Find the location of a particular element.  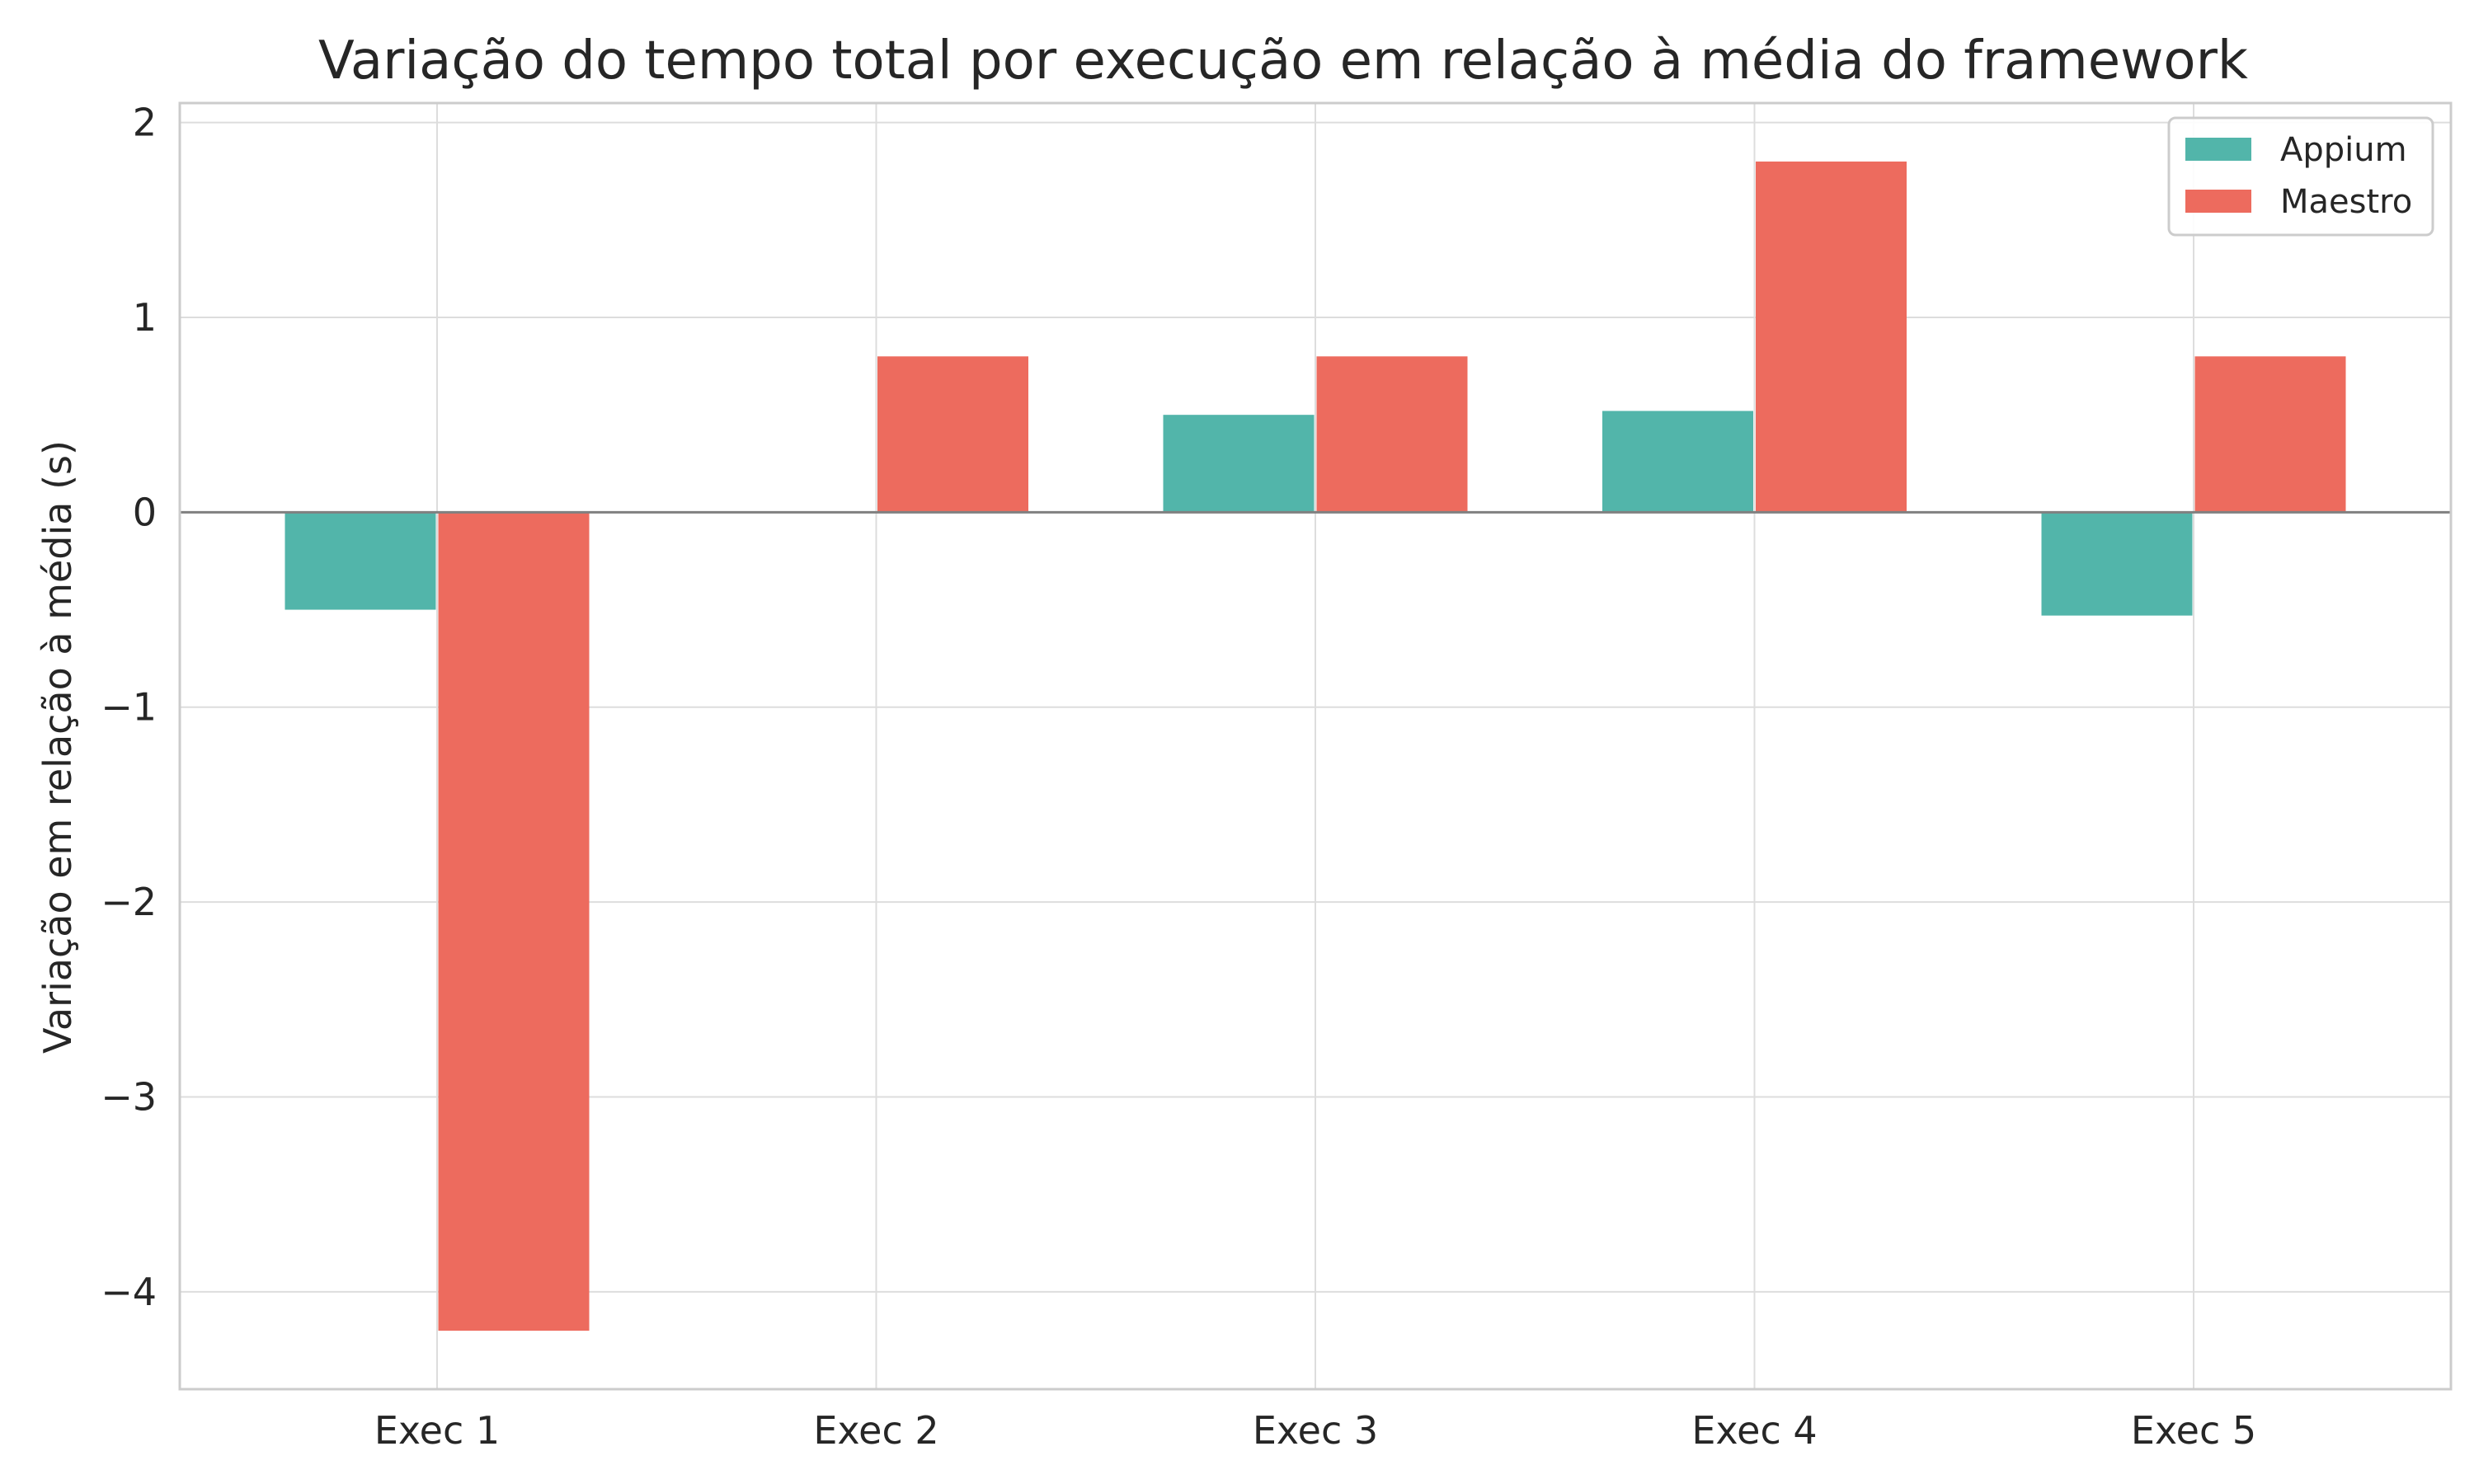

y-tick-label: 1 is located at coordinates (145, 317).